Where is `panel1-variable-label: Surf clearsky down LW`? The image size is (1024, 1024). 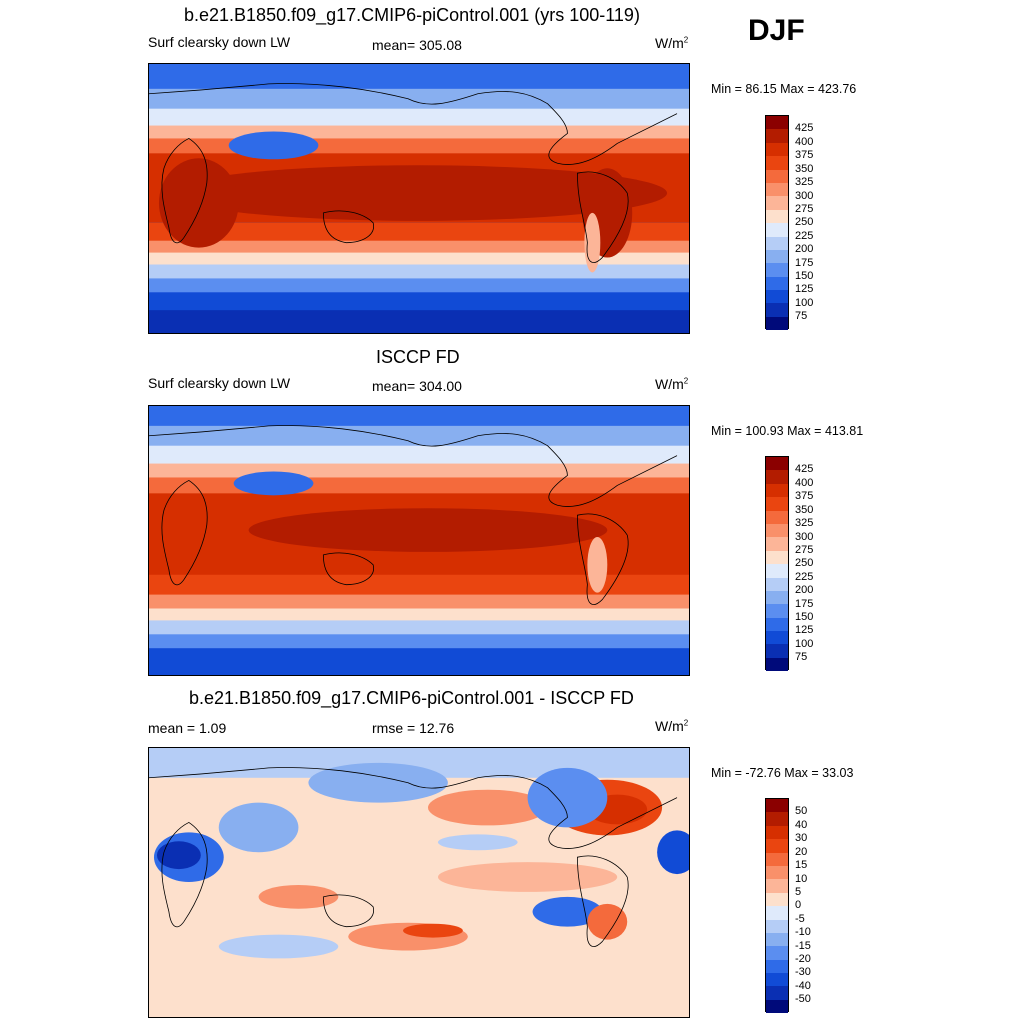 panel1-variable-label: Surf clearsky down LW is located at coordinates (219, 42).